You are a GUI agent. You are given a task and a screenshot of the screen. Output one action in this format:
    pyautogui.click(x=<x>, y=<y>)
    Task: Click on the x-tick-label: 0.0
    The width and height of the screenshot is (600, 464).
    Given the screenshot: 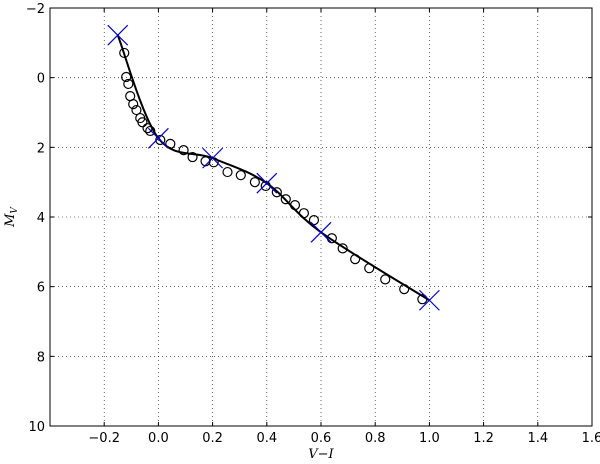 What is the action you would take?
    pyautogui.click(x=158, y=438)
    